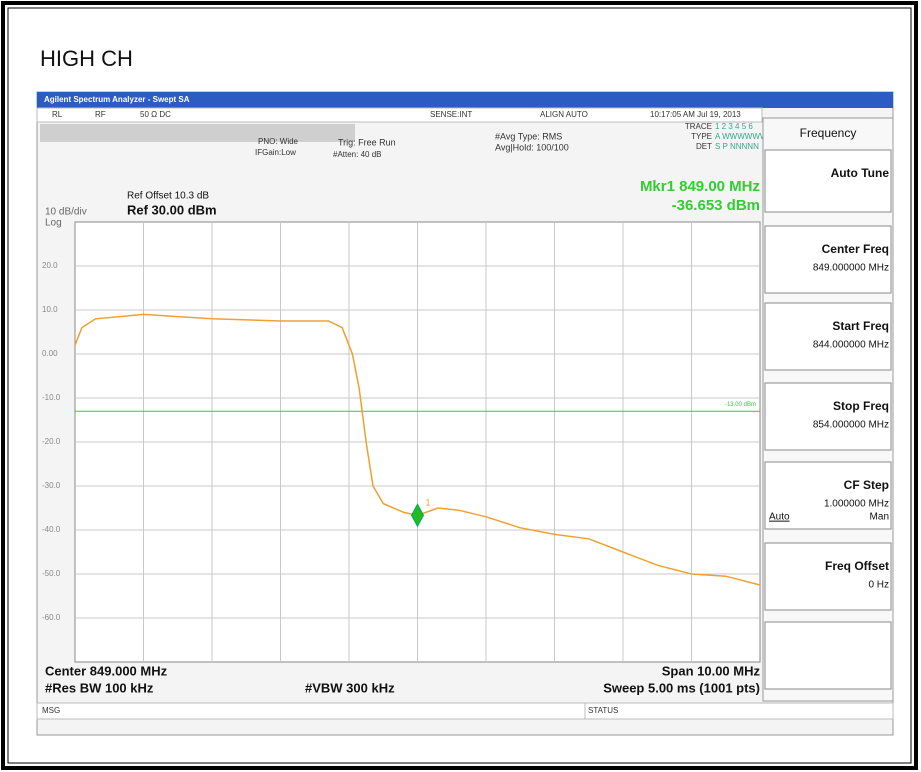 Image resolution: width=921 pixels, height=772 pixels. Describe the element at coordinates (741, 136) in the screenshot. I see `trace-info-value: A WWWWWW` at that location.